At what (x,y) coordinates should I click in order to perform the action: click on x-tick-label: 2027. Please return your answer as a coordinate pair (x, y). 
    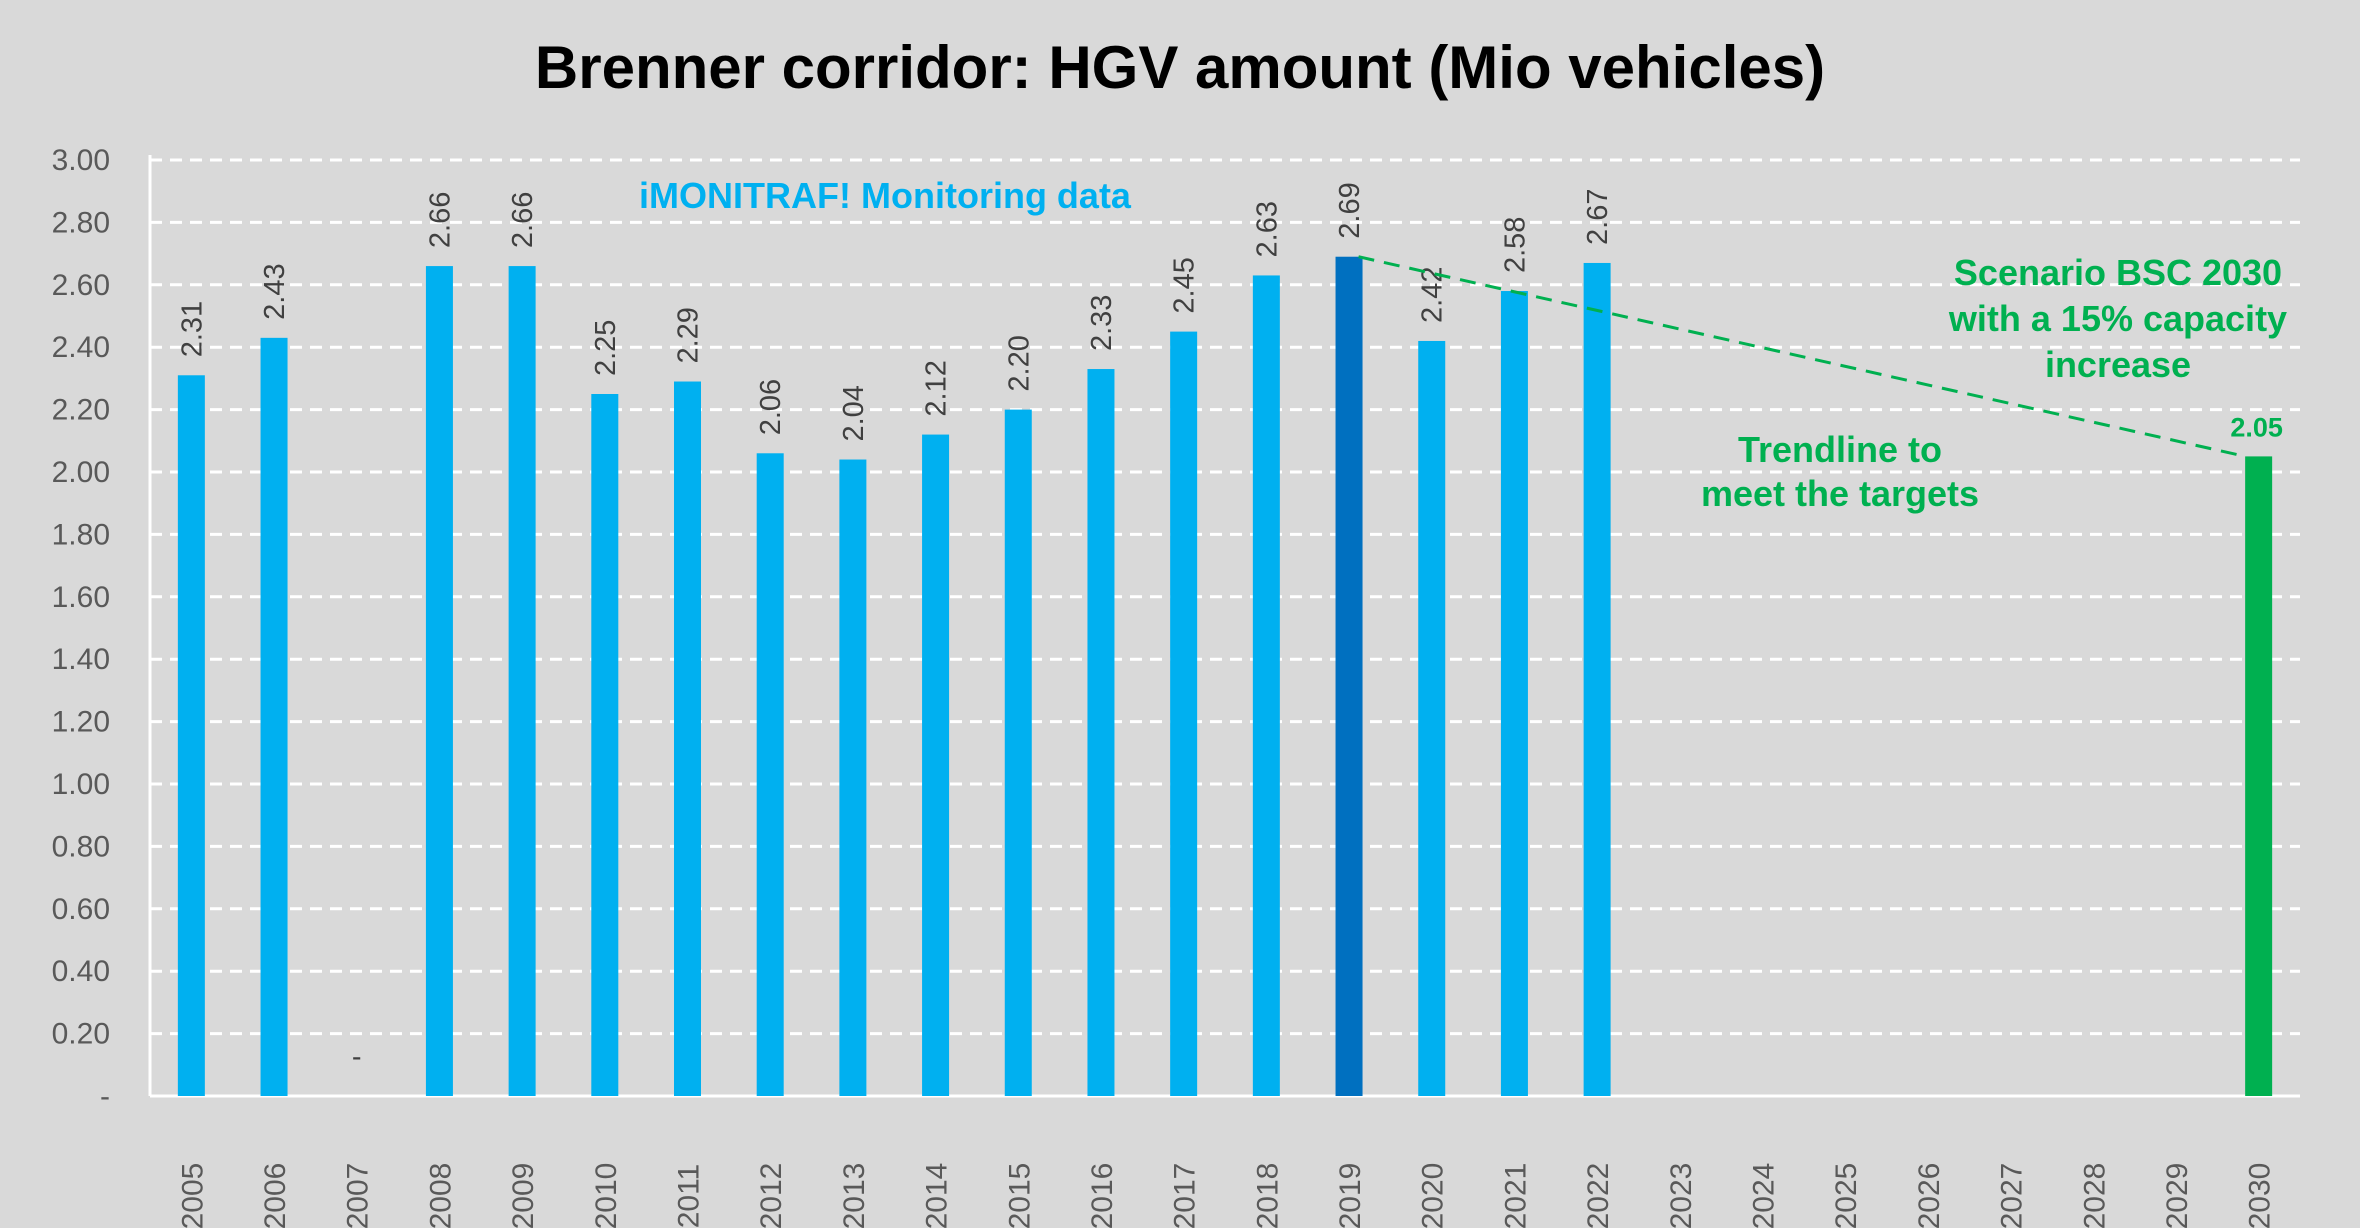
    Looking at the image, I should click on (2012, 1195).